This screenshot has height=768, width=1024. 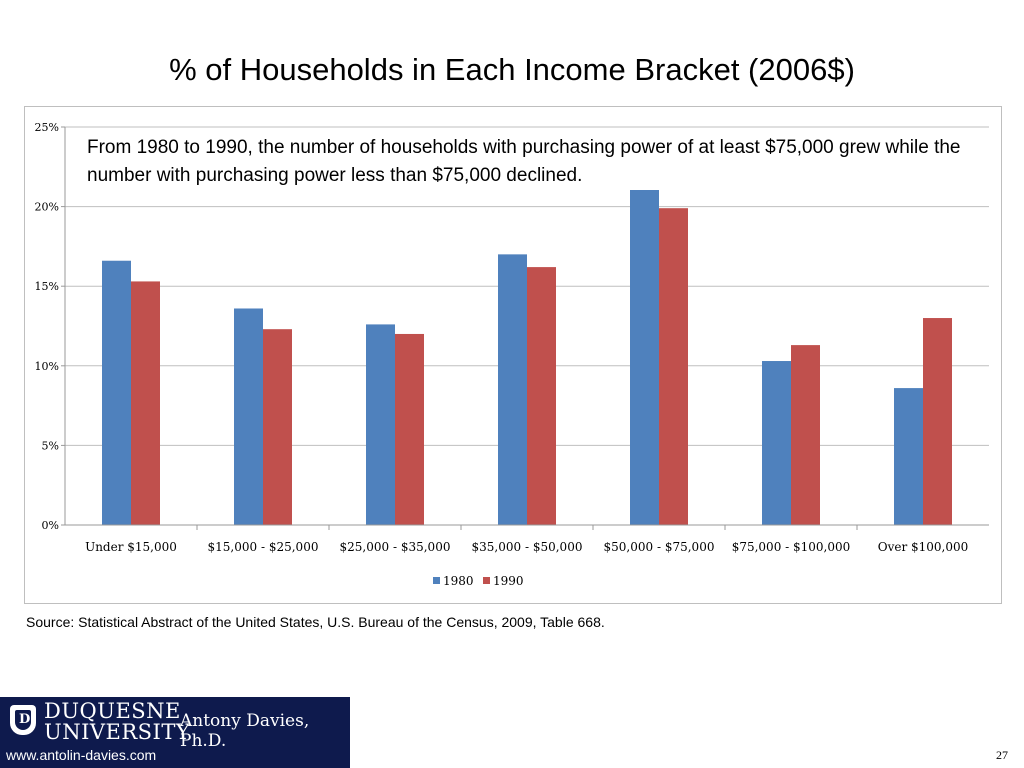 What do you see at coordinates (458, 581) in the screenshot?
I see `legend-label: 1980` at bounding box center [458, 581].